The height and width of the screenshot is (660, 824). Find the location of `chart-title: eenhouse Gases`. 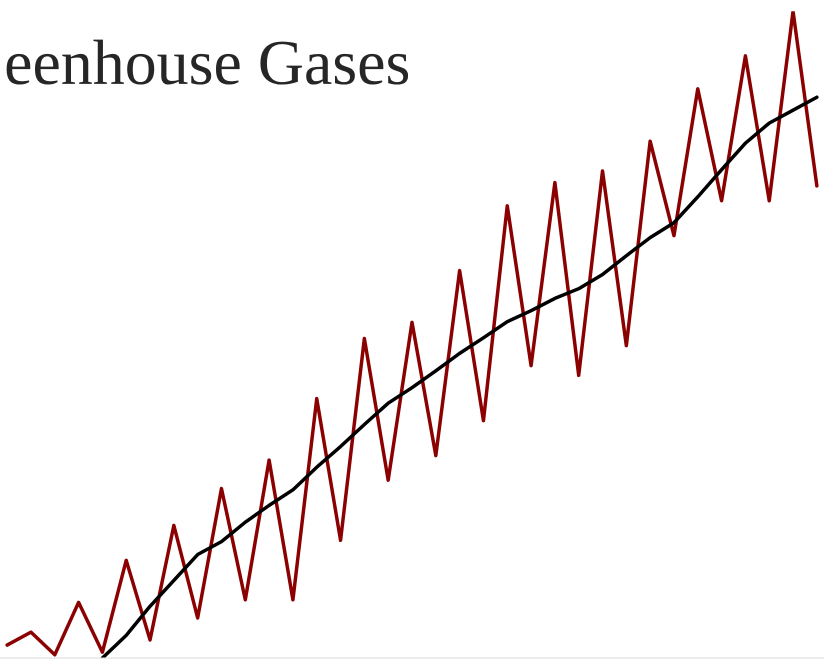

chart-title: eenhouse Gases is located at coordinates (207, 62).